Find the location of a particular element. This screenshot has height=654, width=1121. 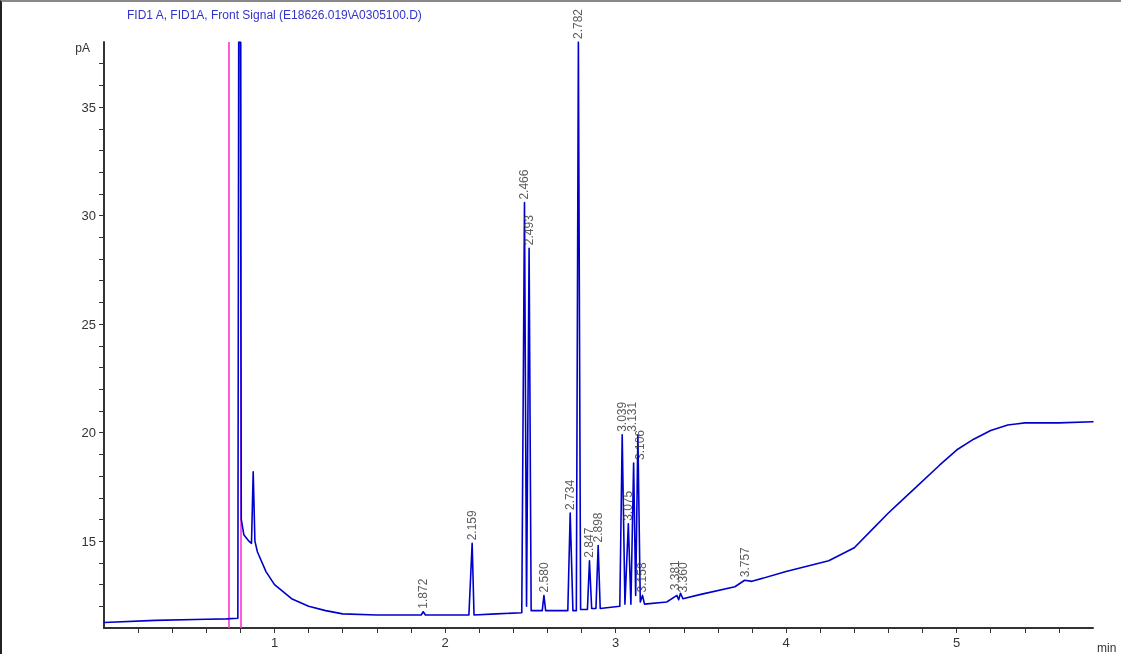

y-tick-label: 20 is located at coordinates (88, 433).